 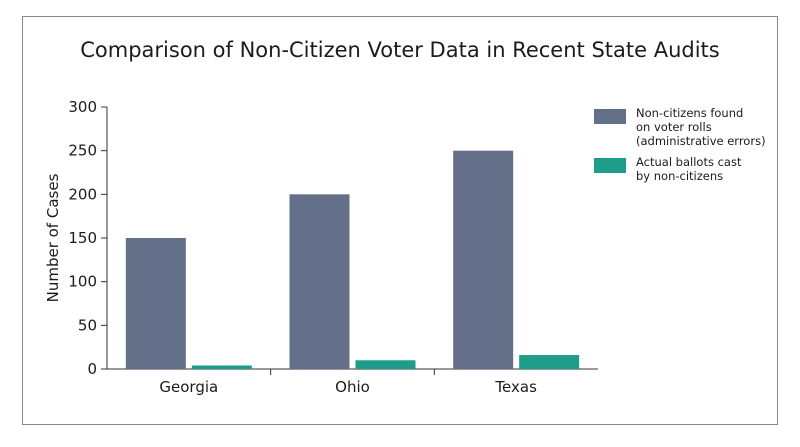 What do you see at coordinates (610, 165) in the screenshot?
I see `legend-swatch-ballots` at bounding box center [610, 165].